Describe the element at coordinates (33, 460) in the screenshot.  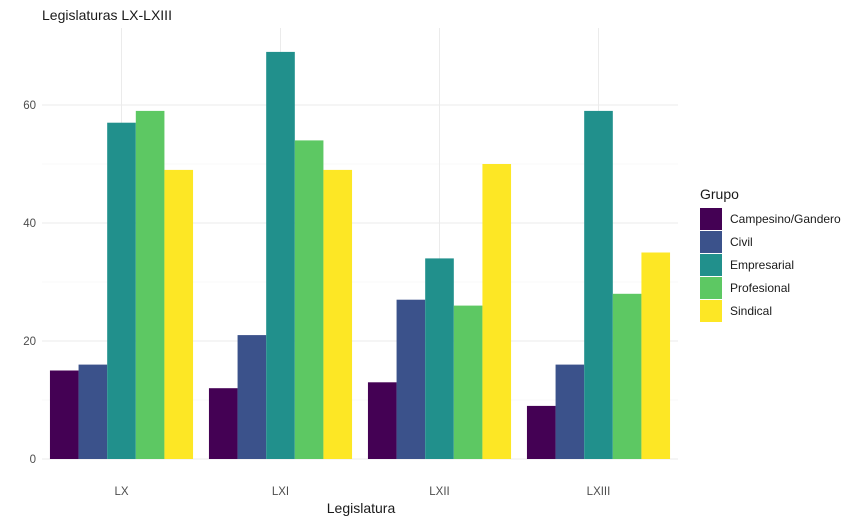
I see `y-tick-label: 0` at that location.